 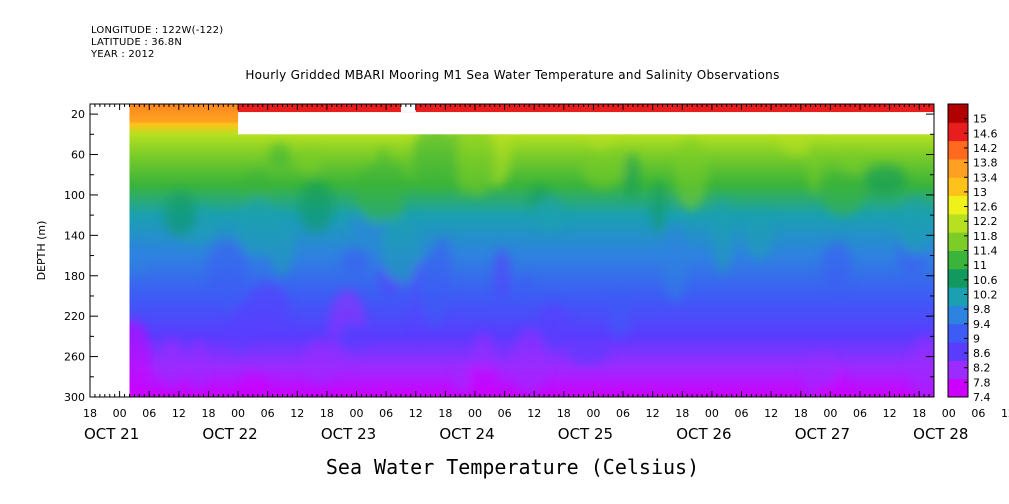 What do you see at coordinates (980, 192) in the screenshot?
I see `colorbar-label: 13` at bounding box center [980, 192].